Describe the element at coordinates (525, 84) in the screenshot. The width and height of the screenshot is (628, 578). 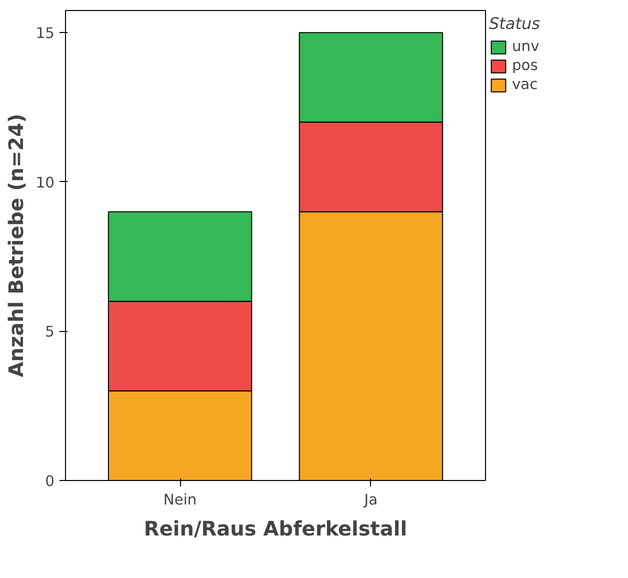
I see `legend-label: vac` at that location.